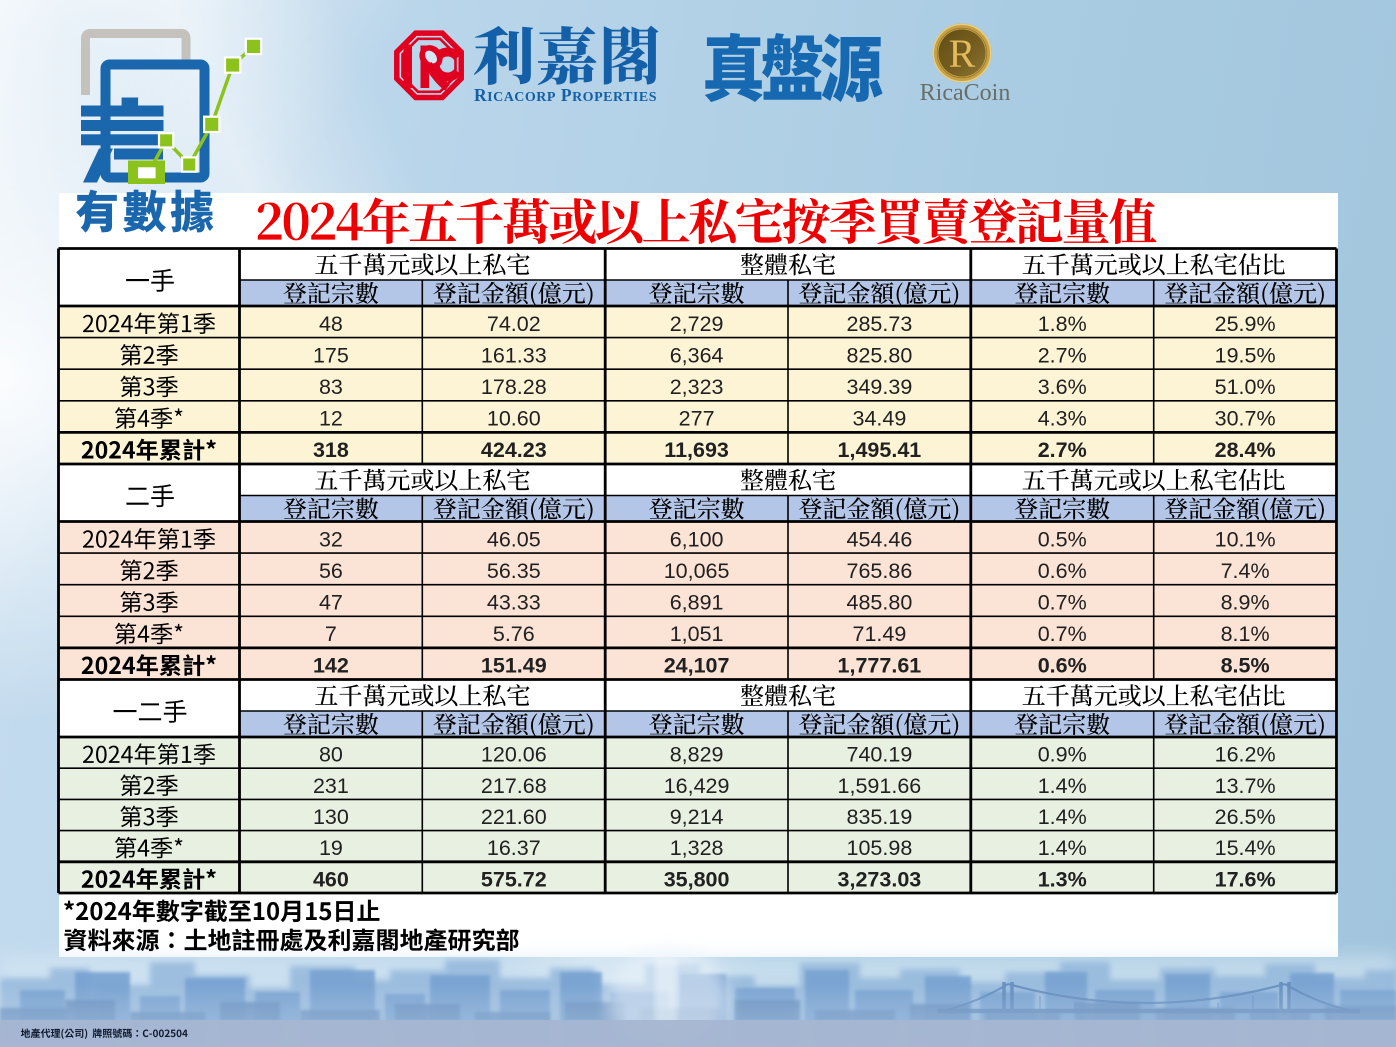 The height and width of the screenshot is (1047, 1396). Describe the element at coordinates (514, 848) in the screenshot. I see `svg-text: 16.37` at that location.